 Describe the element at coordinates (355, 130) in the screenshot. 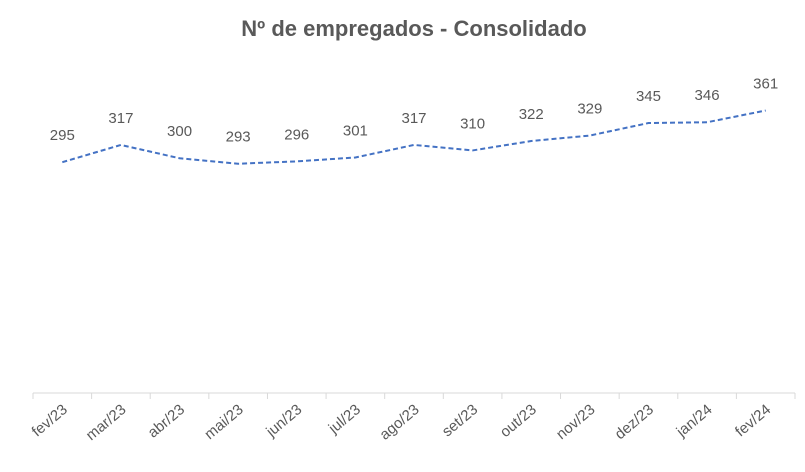

I see `data-label: 301` at that location.